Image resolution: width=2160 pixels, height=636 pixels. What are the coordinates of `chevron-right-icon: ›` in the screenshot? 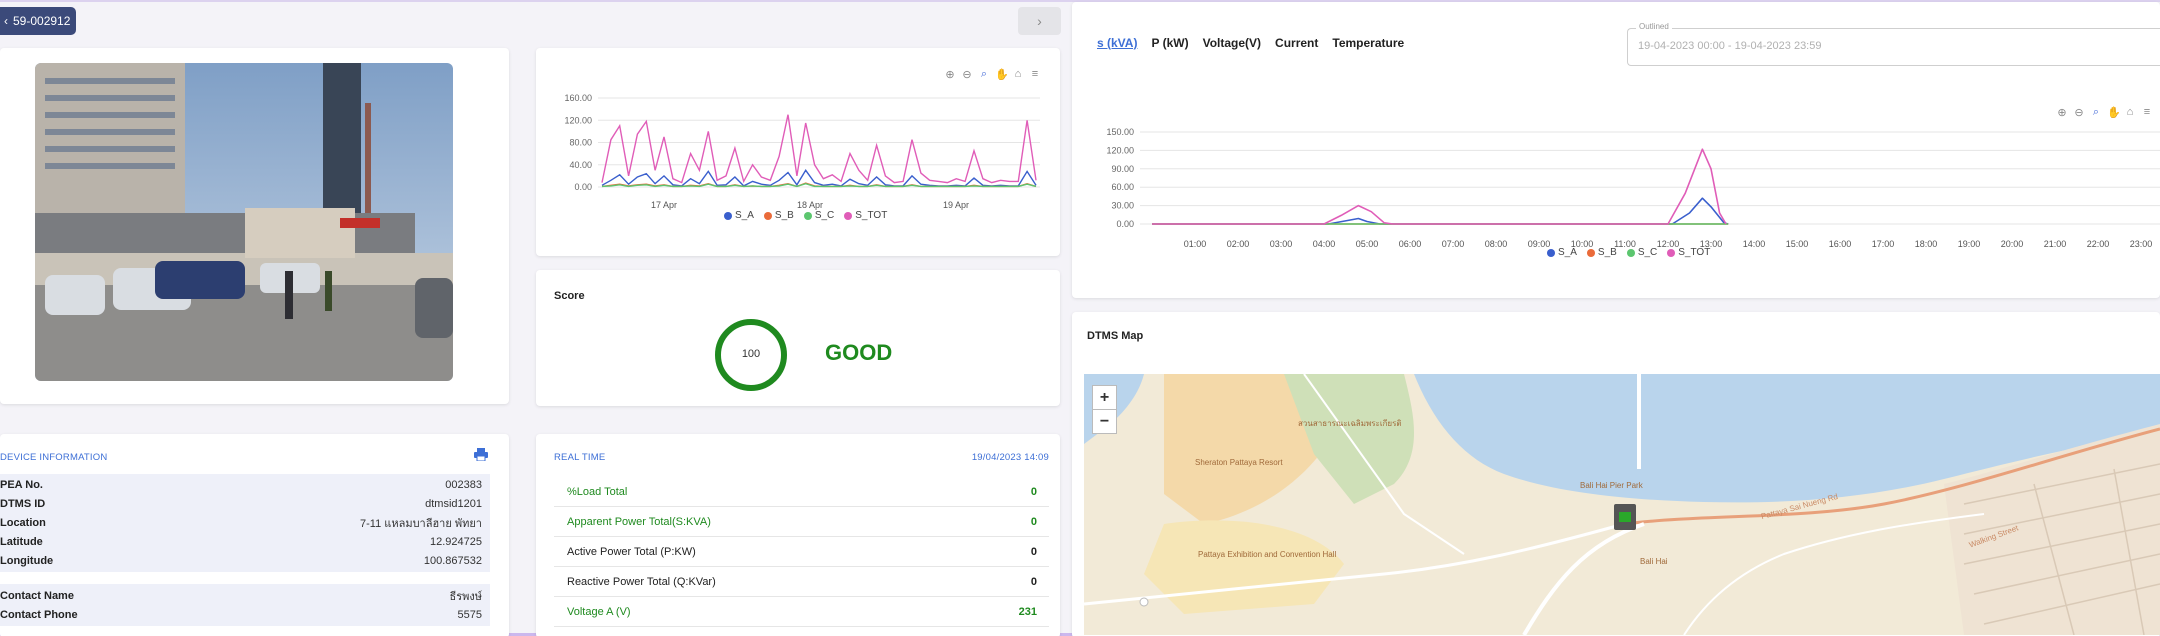 It's located at (1039, 21).